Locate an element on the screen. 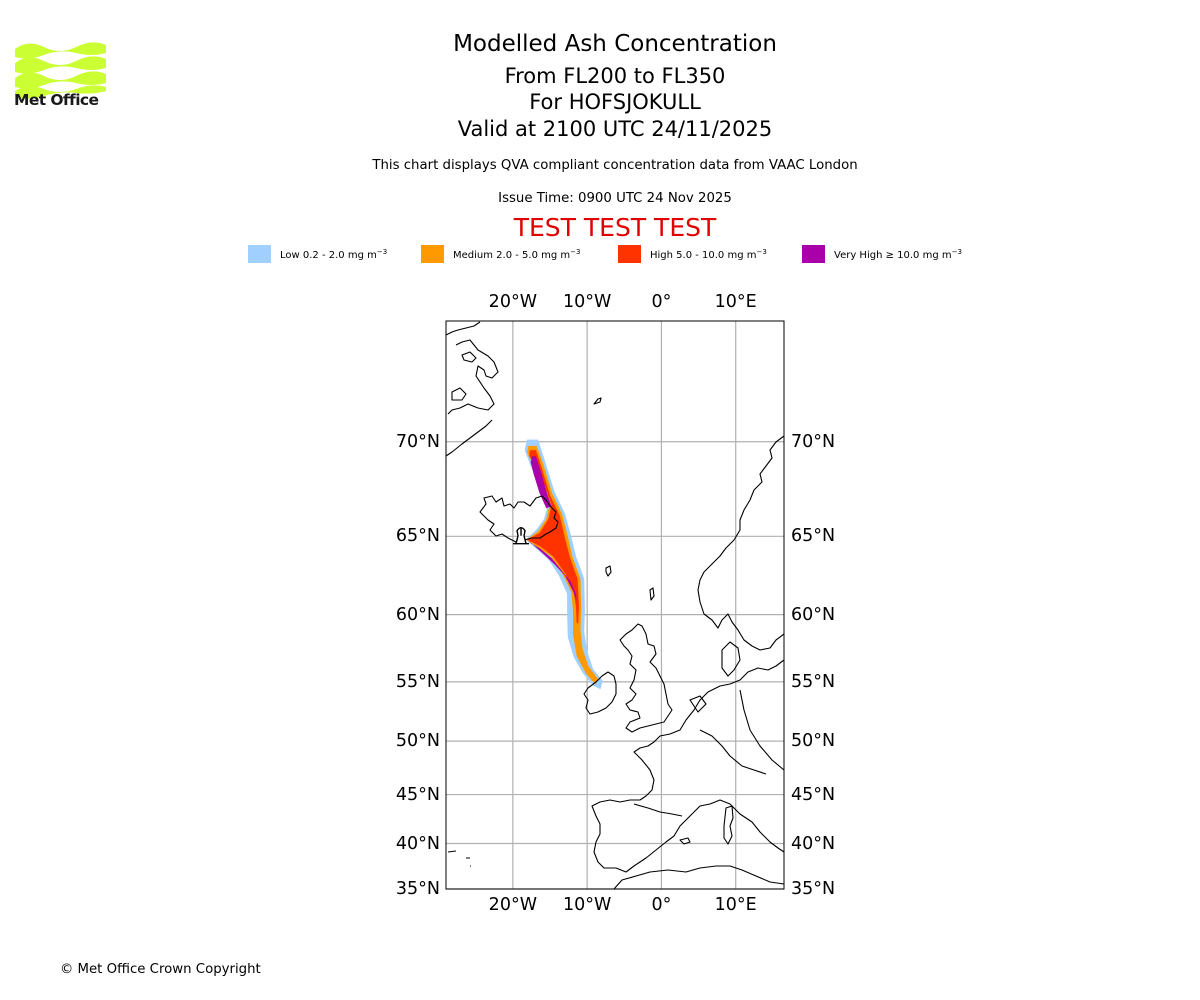 Image resolution: width=1200 pixels, height=1000 pixels. lat-tick-label-left: 65°N is located at coordinates (417, 536).